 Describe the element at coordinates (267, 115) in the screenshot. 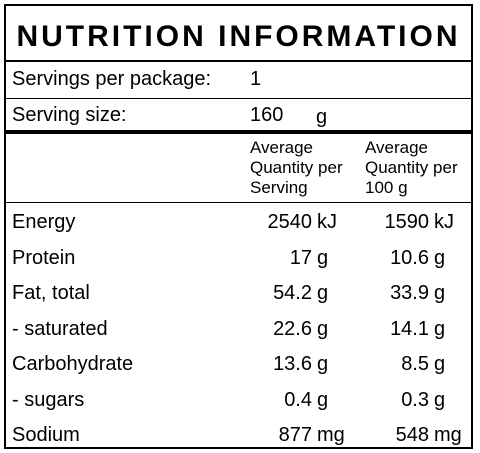

I see `serving-size-value: 160` at that location.